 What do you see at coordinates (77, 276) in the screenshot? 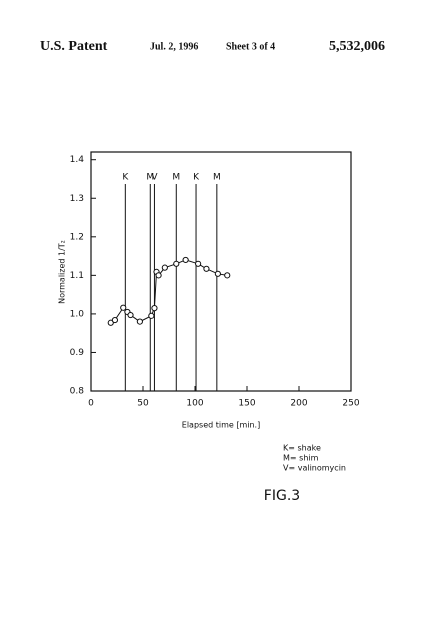
I see `y-tick-label: 1.1` at bounding box center [77, 276].